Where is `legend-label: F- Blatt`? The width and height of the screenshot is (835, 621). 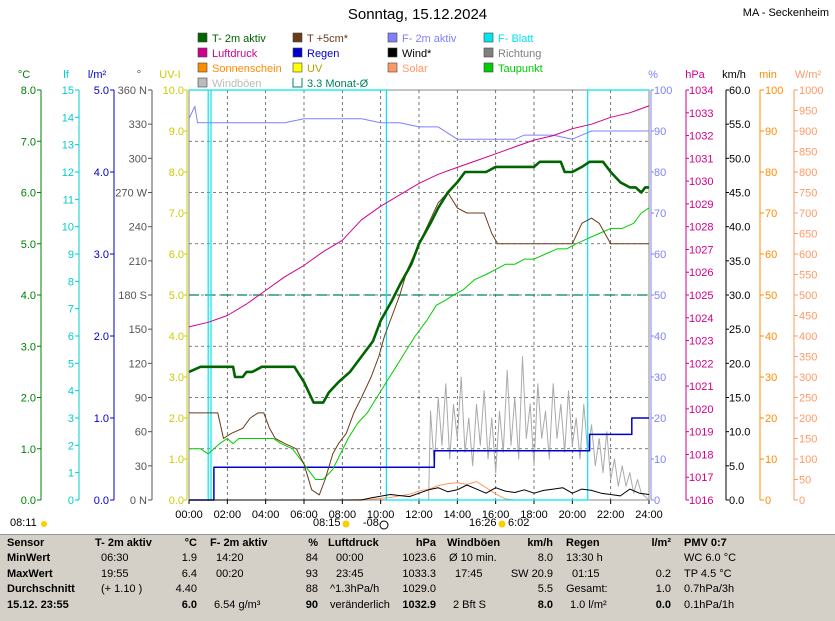 legend-label: F- Blatt is located at coordinates (515, 39).